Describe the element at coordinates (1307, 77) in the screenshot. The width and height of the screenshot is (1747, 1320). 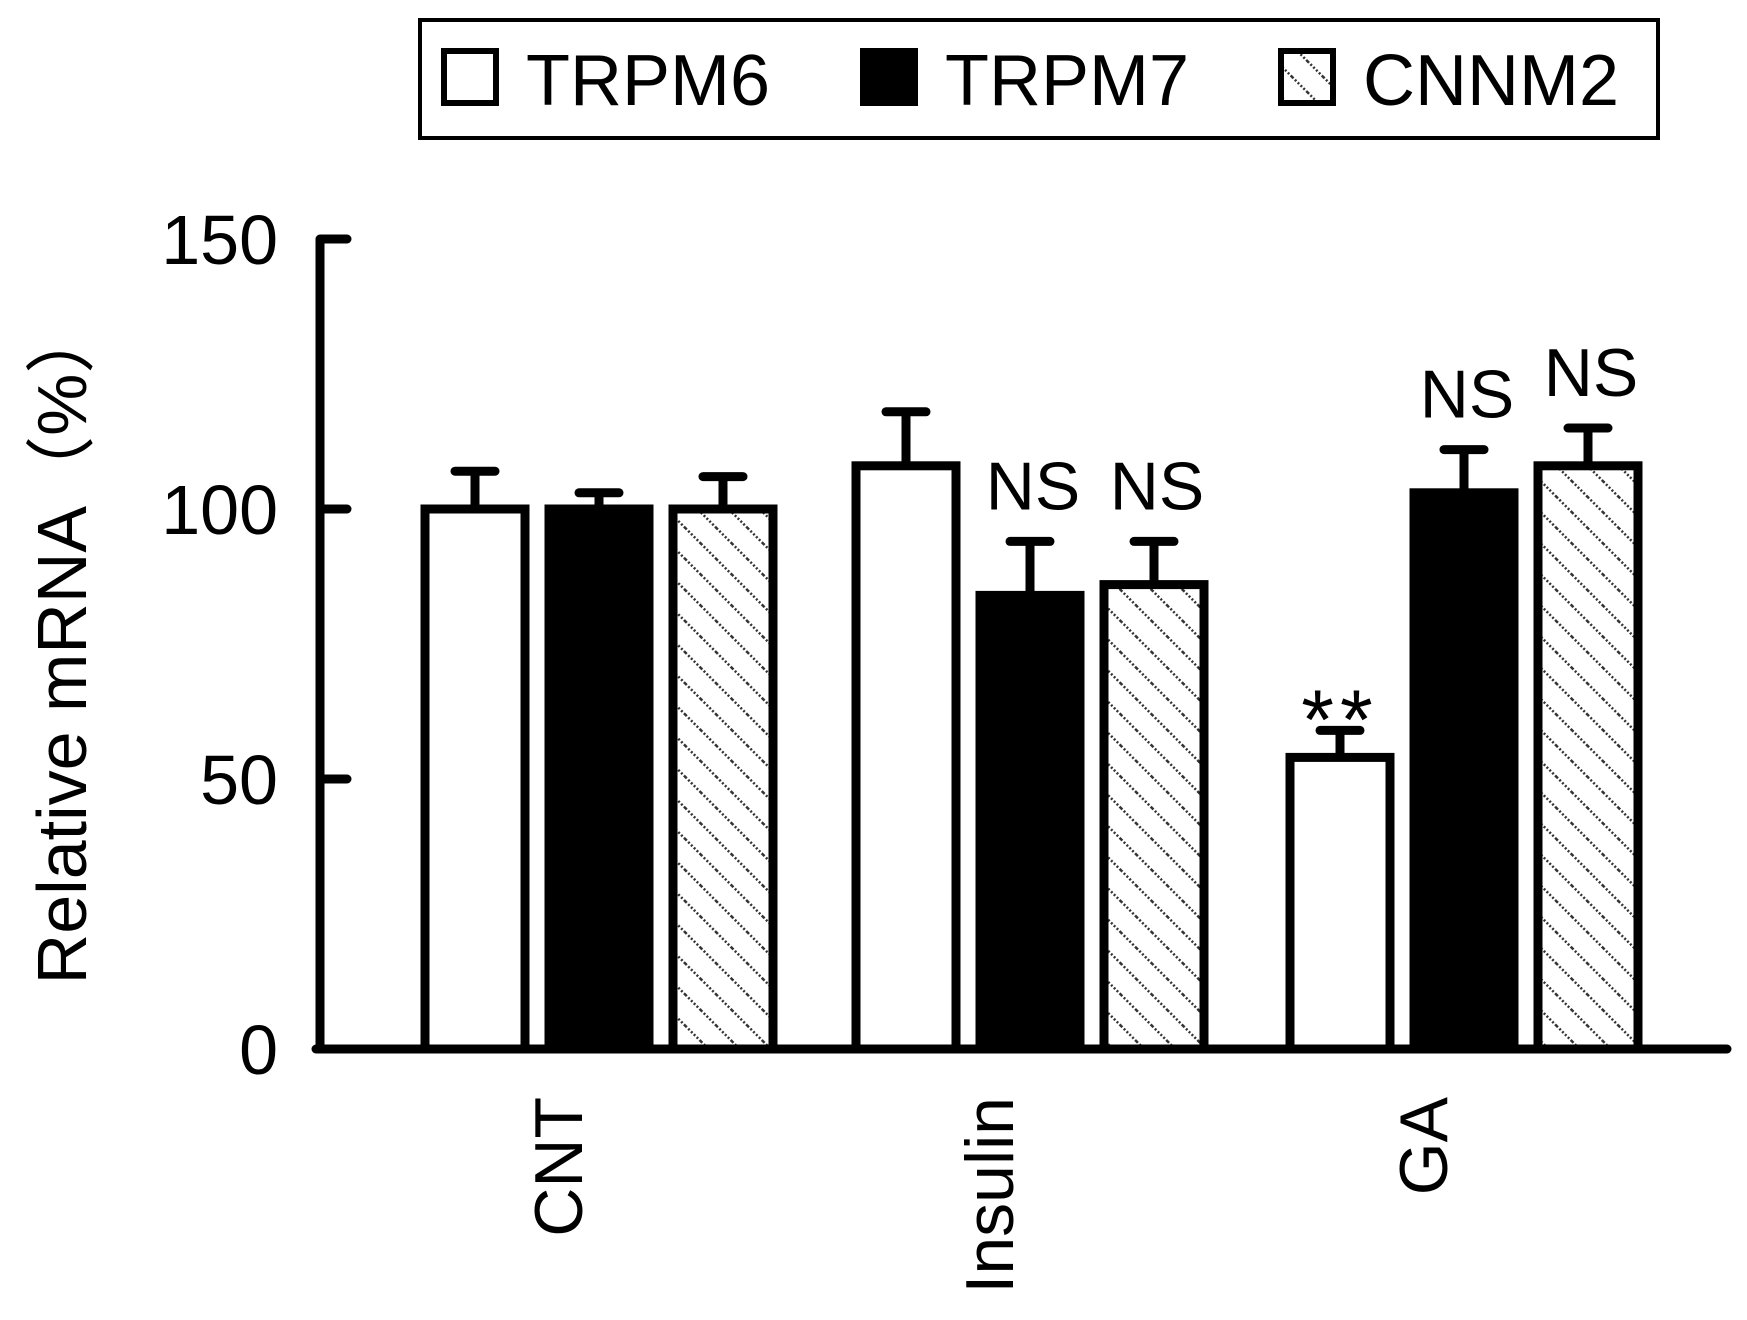
I see `legend-swatch-cnnm2` at that location.